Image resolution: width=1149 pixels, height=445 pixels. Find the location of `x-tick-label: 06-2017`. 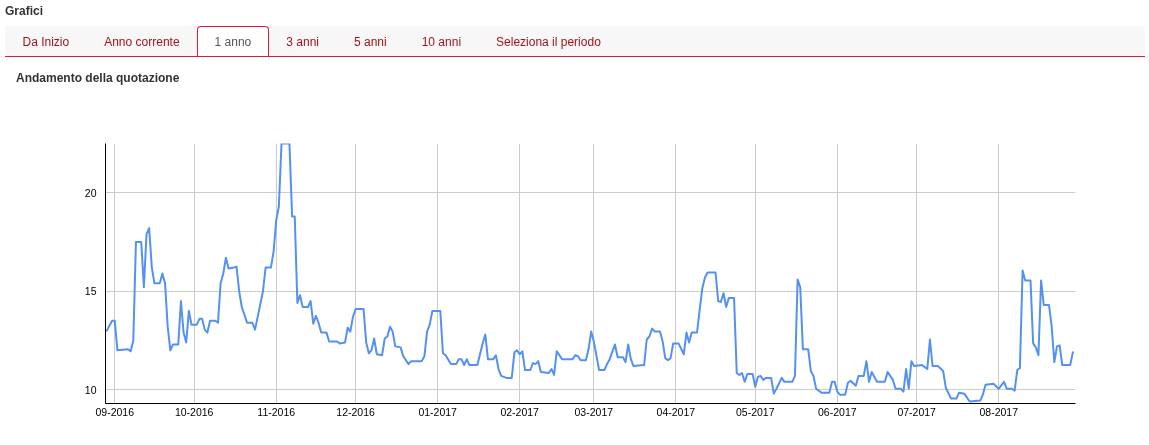

x-tick-label: 06-2017 is located at coordinates (837, 411).